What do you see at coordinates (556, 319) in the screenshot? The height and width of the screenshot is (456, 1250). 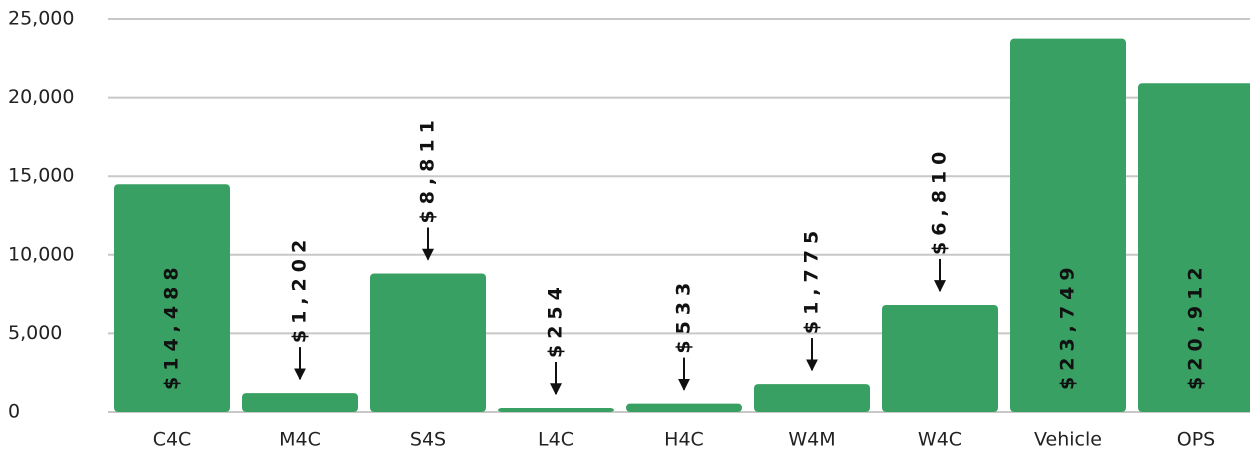 I see `value-label: $254` at bounding box center [556, 319].